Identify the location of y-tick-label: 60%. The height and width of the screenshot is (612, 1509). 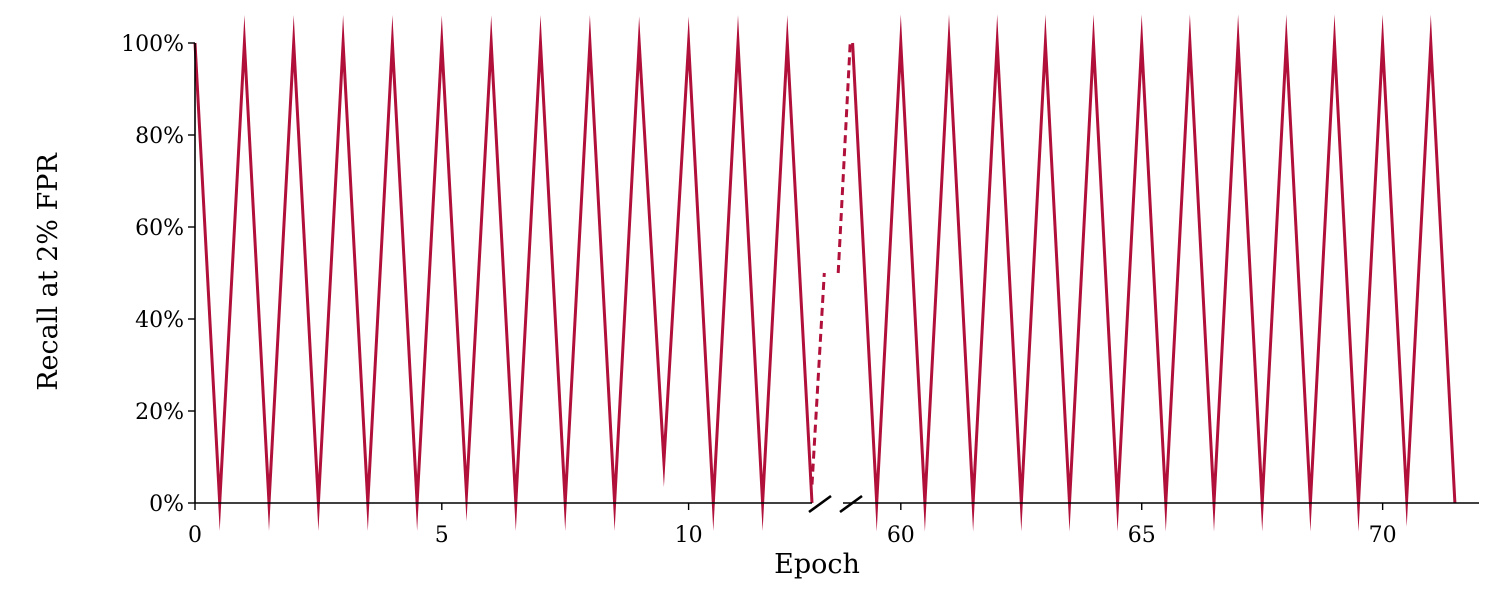
(159, 228).